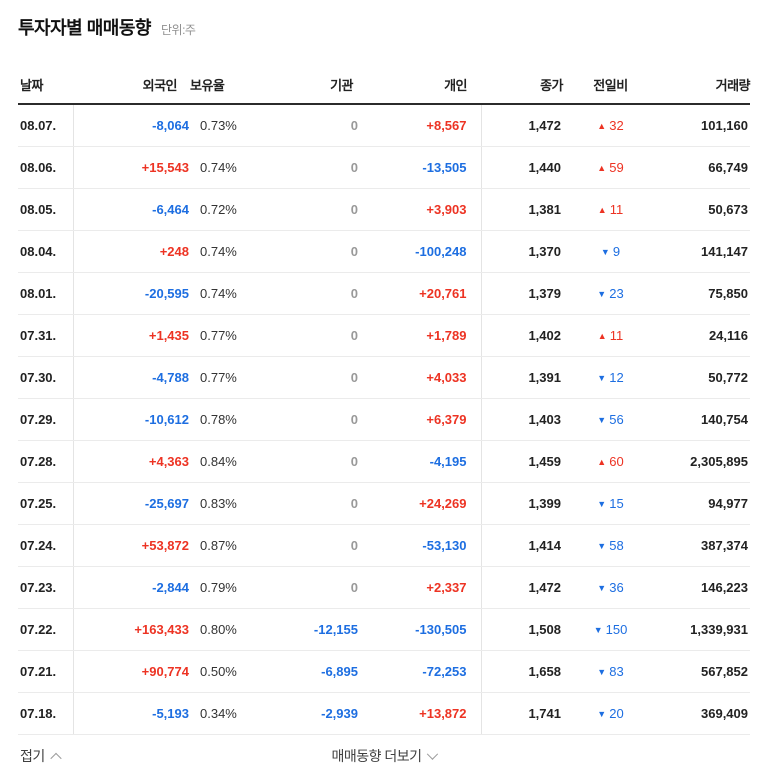 The width and height of the screenshot is (768, 767). Describe the element at coordinates (523, 545) in the screenshot. I see `close-price-cell: 1,414` at that location.